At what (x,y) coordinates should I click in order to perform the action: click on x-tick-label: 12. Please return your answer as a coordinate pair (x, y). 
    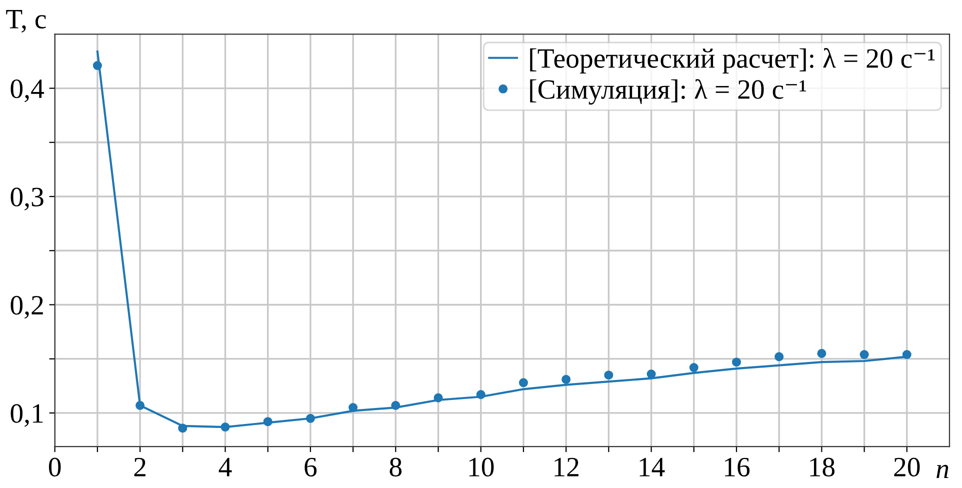
    Looking at the image, I should click on (566, 467).